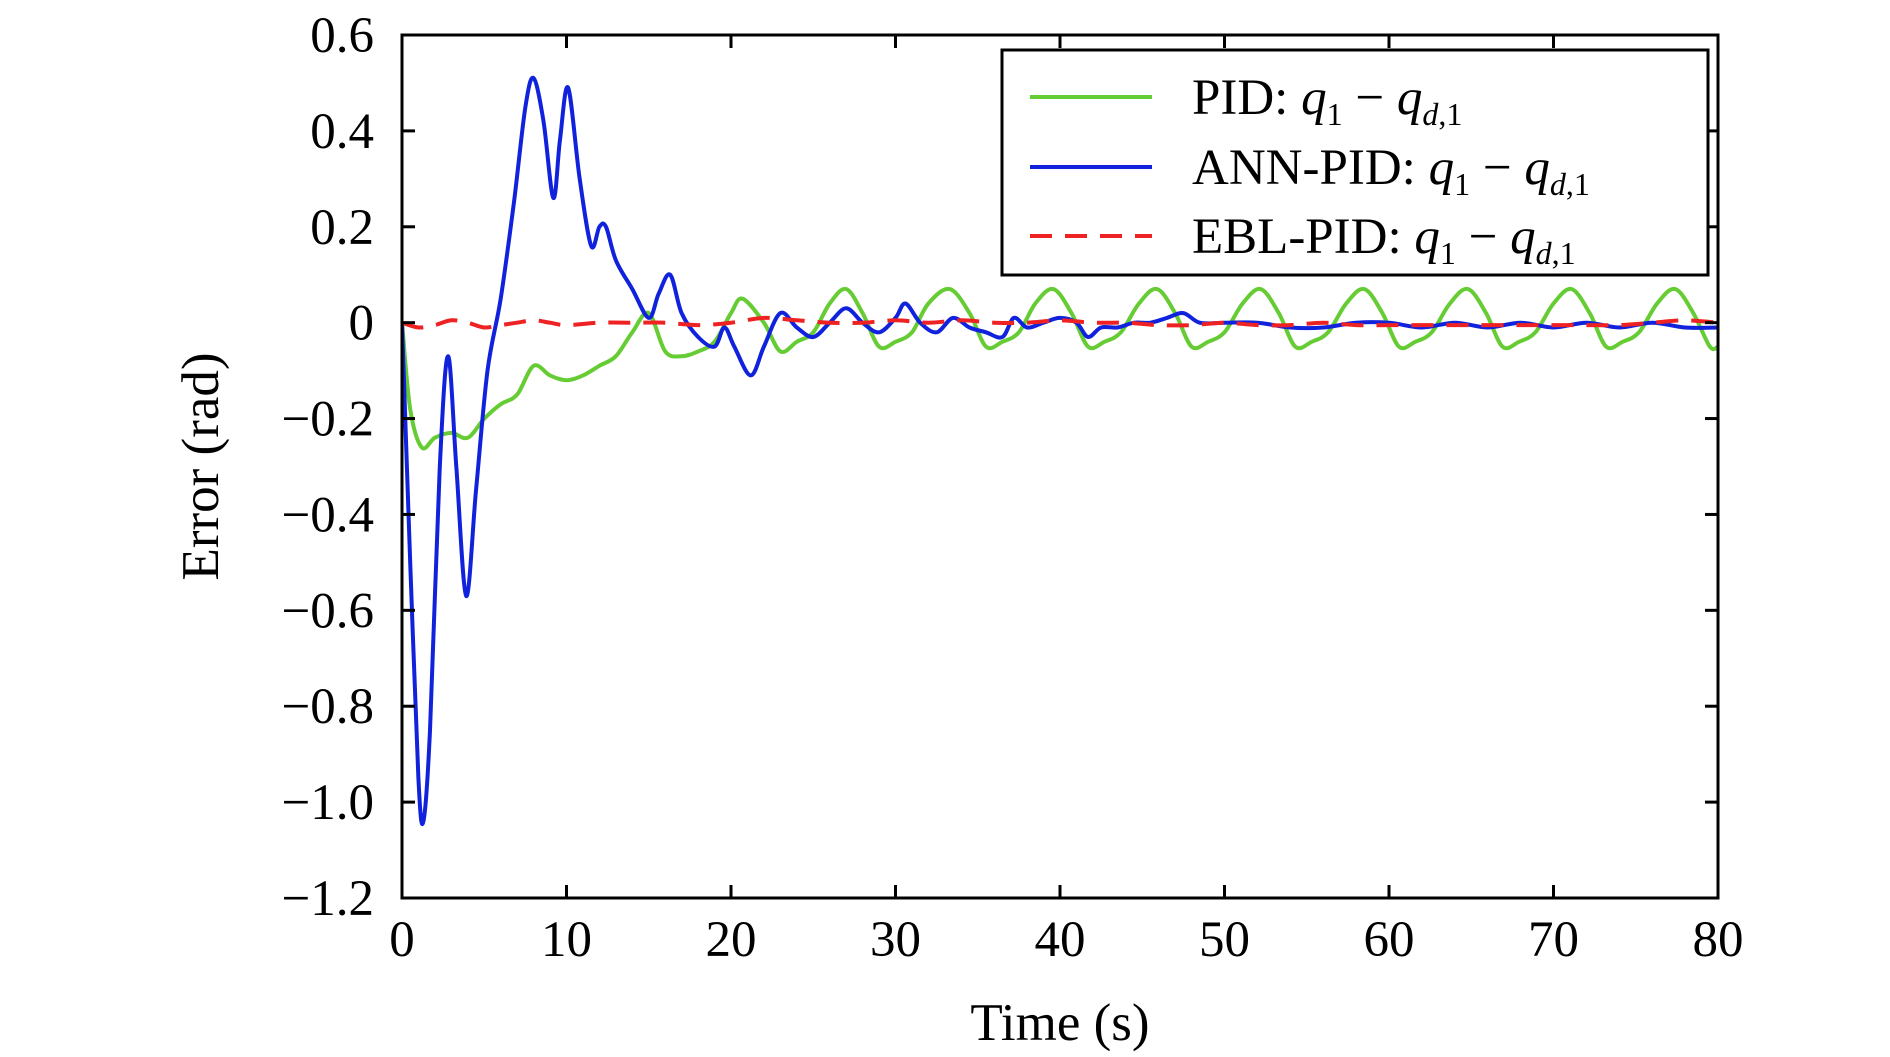 This screenshot has height=1057, width=1890. What do you see at coordinates (566, 940) in the screenshot?
I see `x-tick-label: 10` at bounding box center [566, 940].